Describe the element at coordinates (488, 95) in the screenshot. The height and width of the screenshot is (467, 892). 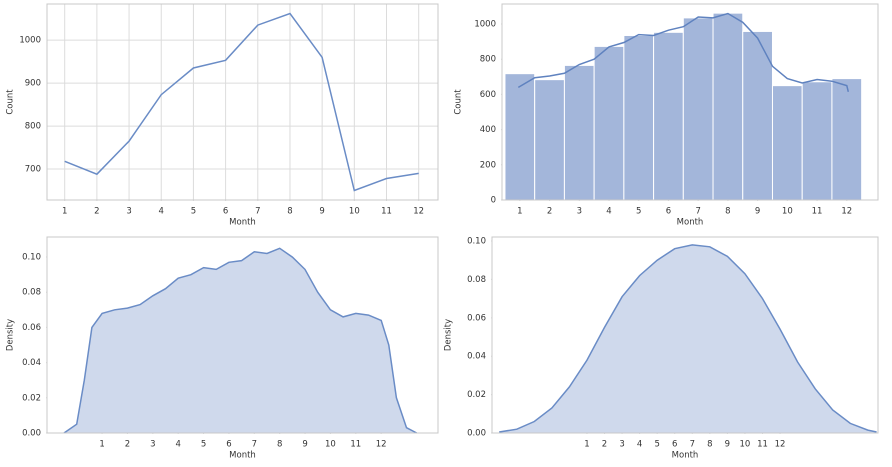
I see `y-tick-label: 600` at that location.